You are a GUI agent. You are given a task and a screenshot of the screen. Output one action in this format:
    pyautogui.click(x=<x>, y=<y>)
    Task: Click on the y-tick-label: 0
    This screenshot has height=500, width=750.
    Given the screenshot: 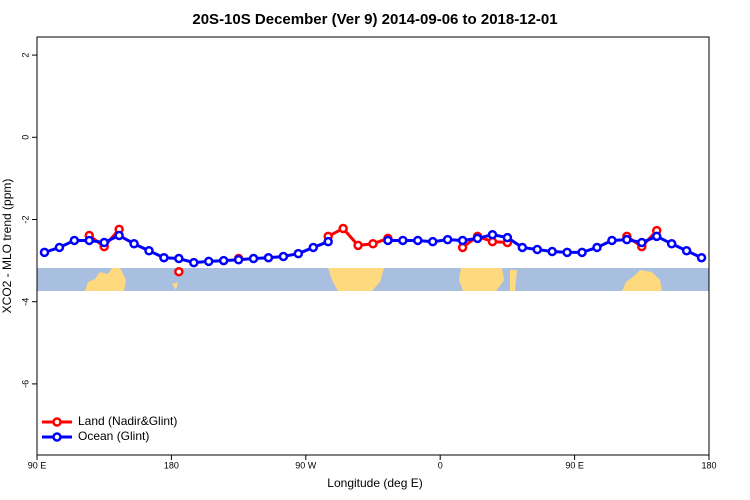 What is the action you would take?
    pyautogui.click(x=25, y=137)
    